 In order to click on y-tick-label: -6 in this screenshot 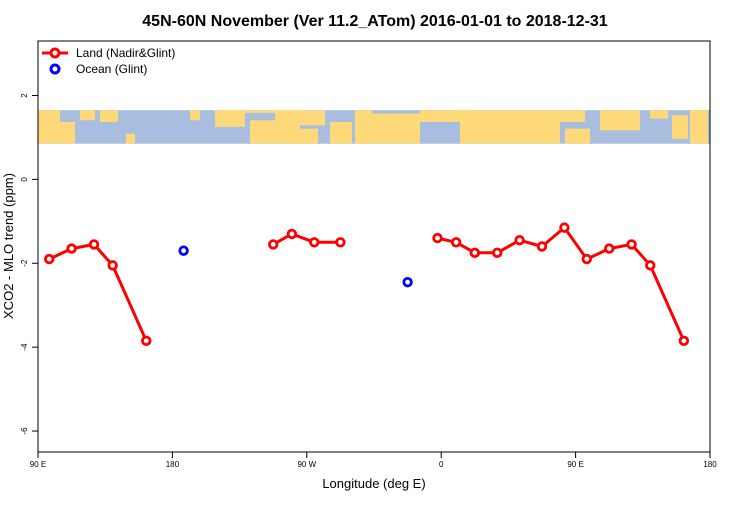, I will do `click(24, 431)`.